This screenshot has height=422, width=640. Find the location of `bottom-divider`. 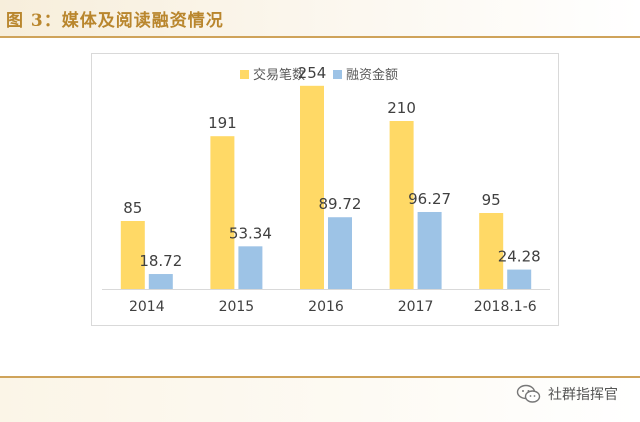

bottom-divider is located at coordinates (320, 377).